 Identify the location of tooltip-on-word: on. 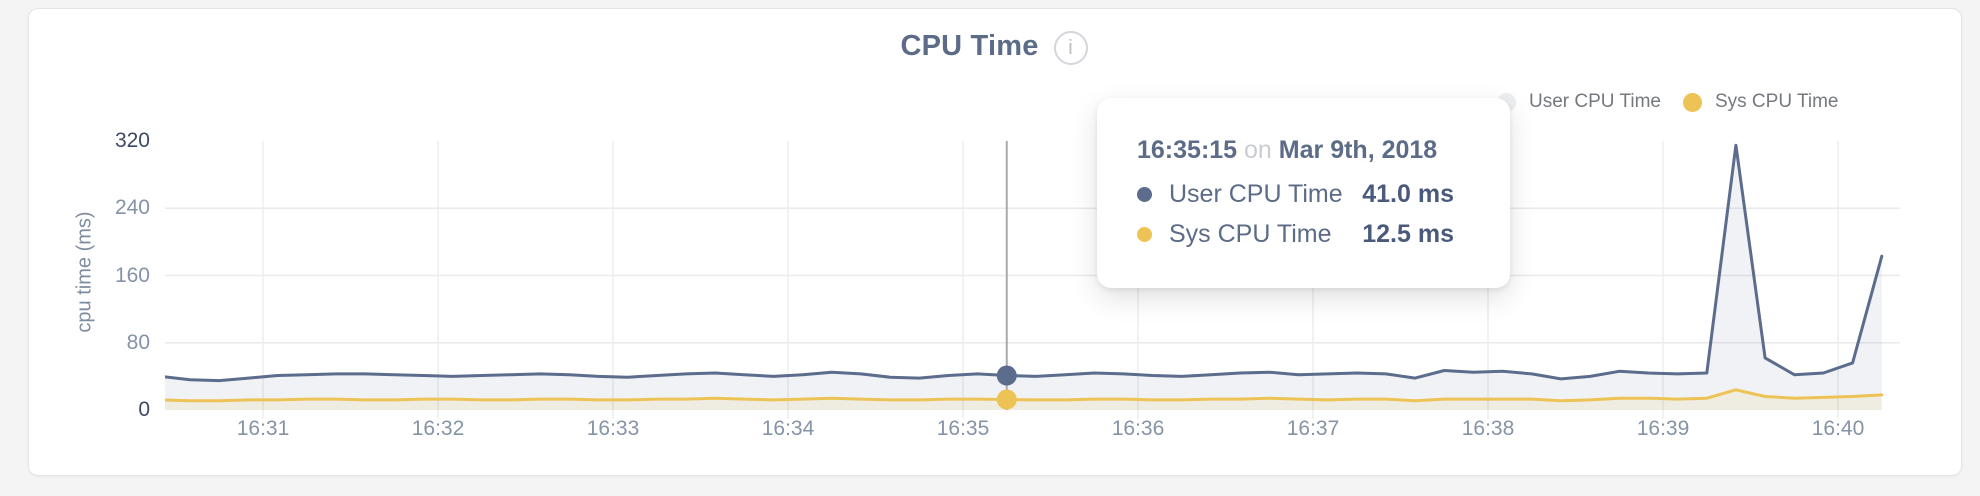
(1258, 150).